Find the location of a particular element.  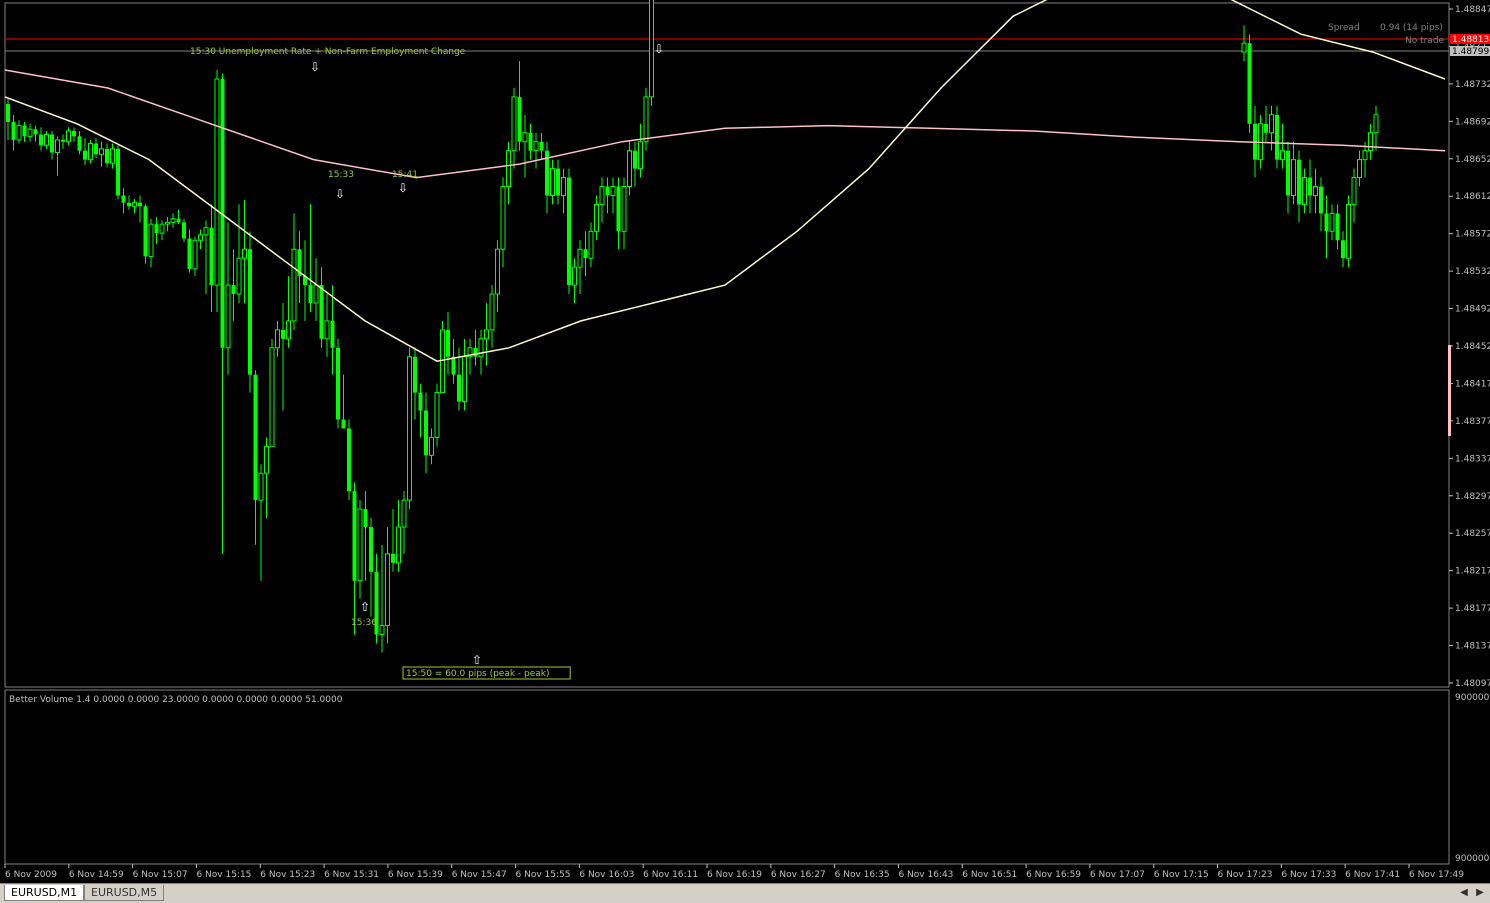

arrow-down-icon: ⇩ is located at coordinates (315, 67).